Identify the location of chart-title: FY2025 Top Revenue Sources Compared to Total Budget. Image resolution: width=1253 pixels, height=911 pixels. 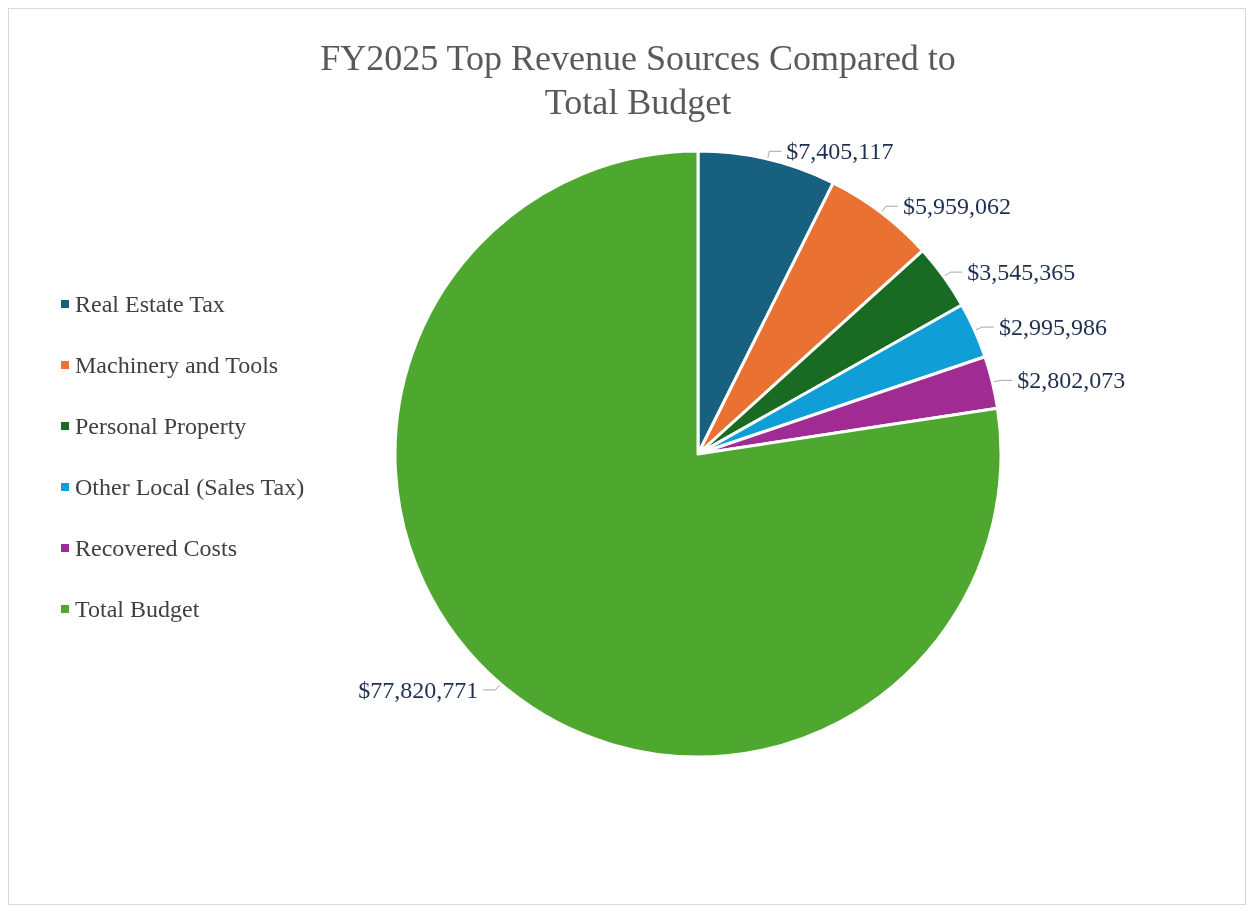
(638, 80).